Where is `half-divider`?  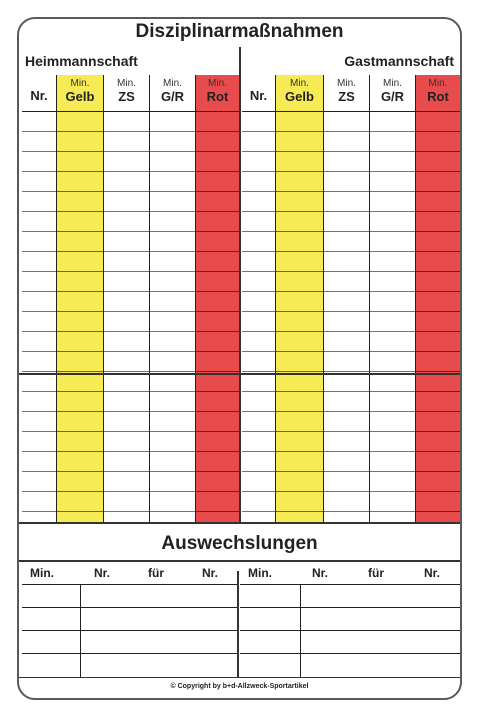
half-divider is located at coordinates (239, 374).